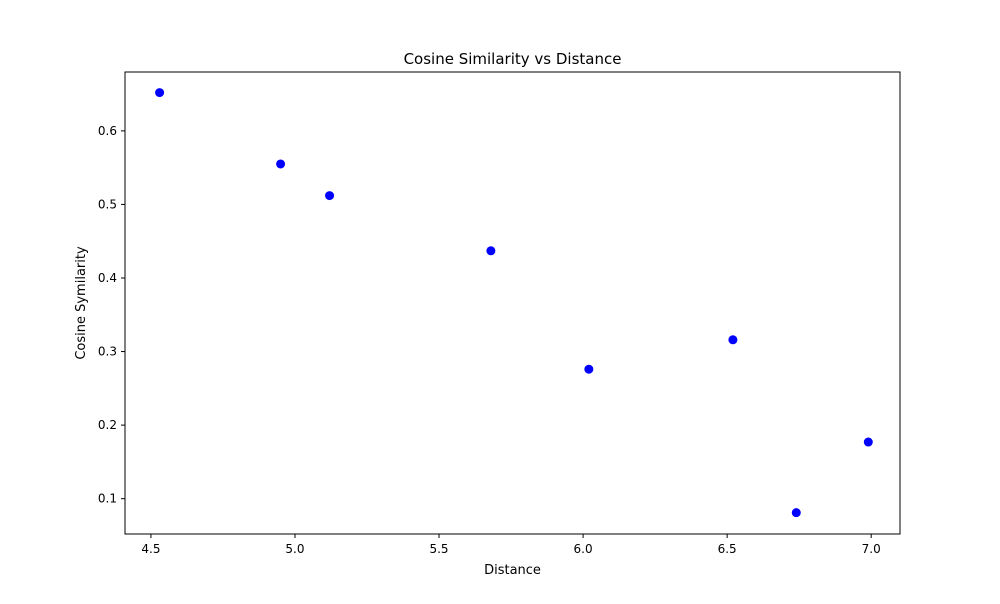 The width and height of the screenshot is (1000, 604). I want to click on x-tick-label: 5.0, so click(294, 549).